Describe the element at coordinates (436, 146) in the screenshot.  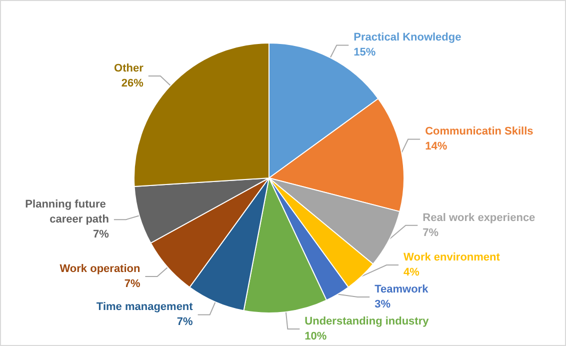
I see `data-label: 14%` at that location.